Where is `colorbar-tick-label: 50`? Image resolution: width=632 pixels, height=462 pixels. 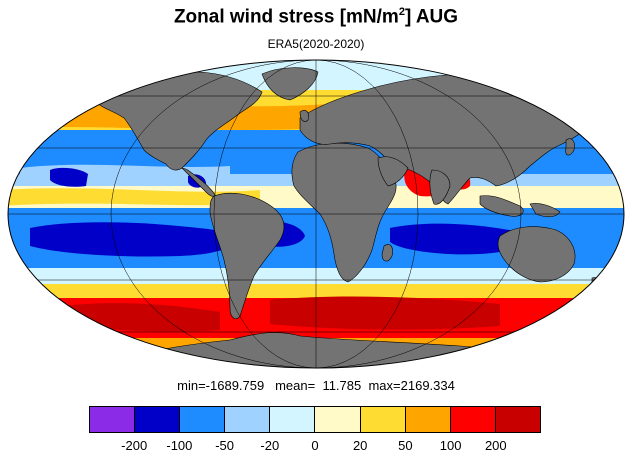
colorbar-tick-label: 50 is located at coordinates (405, 445).